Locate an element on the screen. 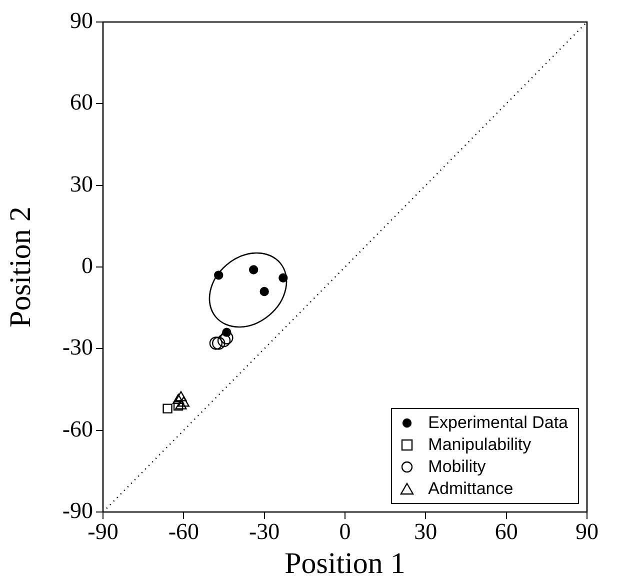 The height and width of the screenshot is (587, 621). y-tick-label: -30 is located at coordinates (77, 347).